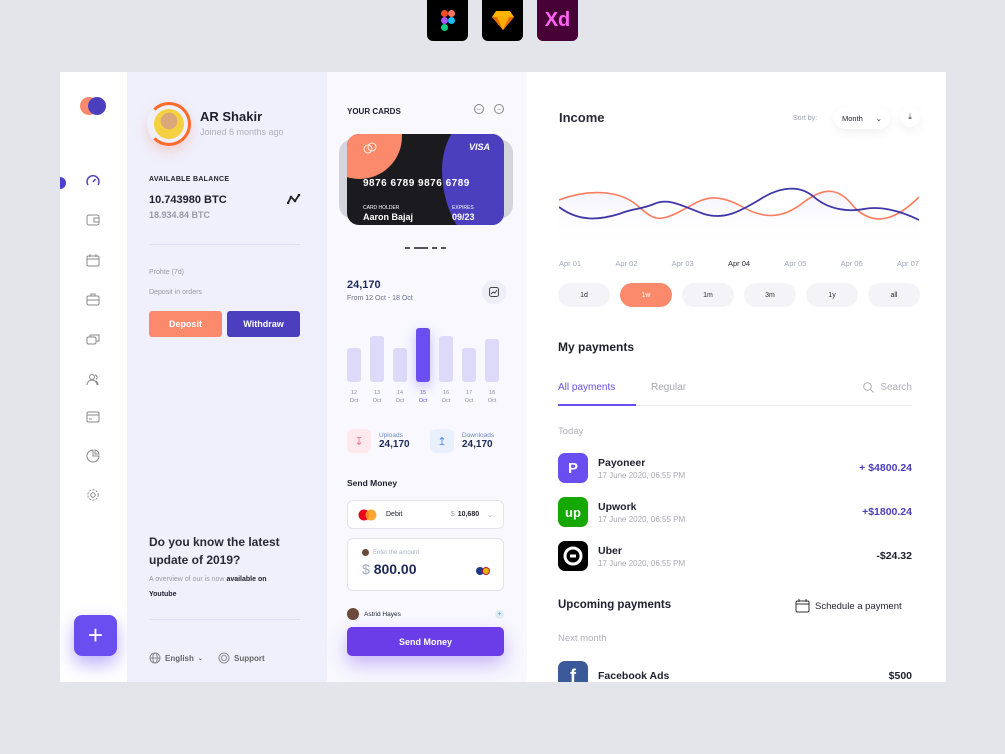  Describe the element at coordinates (499, 614) in the screenshot. I see `add-recipient-icon: +` at that location.